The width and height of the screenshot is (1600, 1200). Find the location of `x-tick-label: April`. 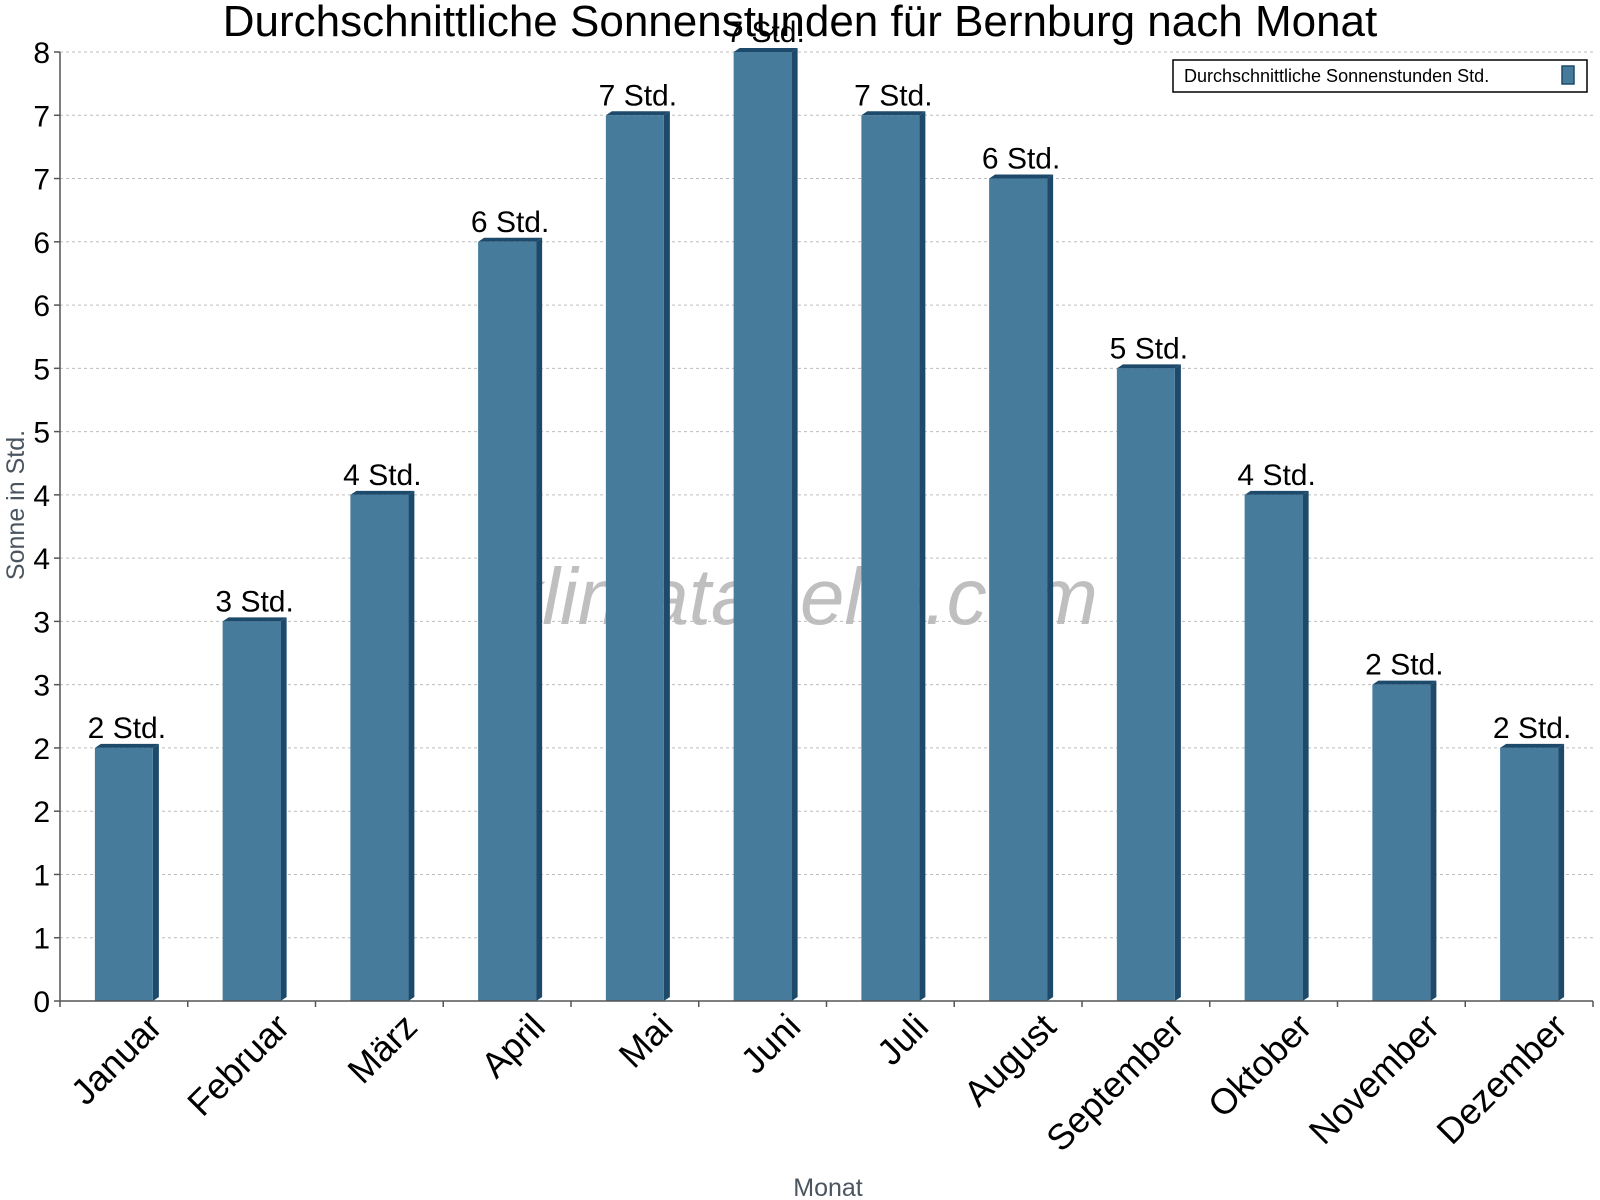

x-tick-label: April is located at coordinates (513, 1046).